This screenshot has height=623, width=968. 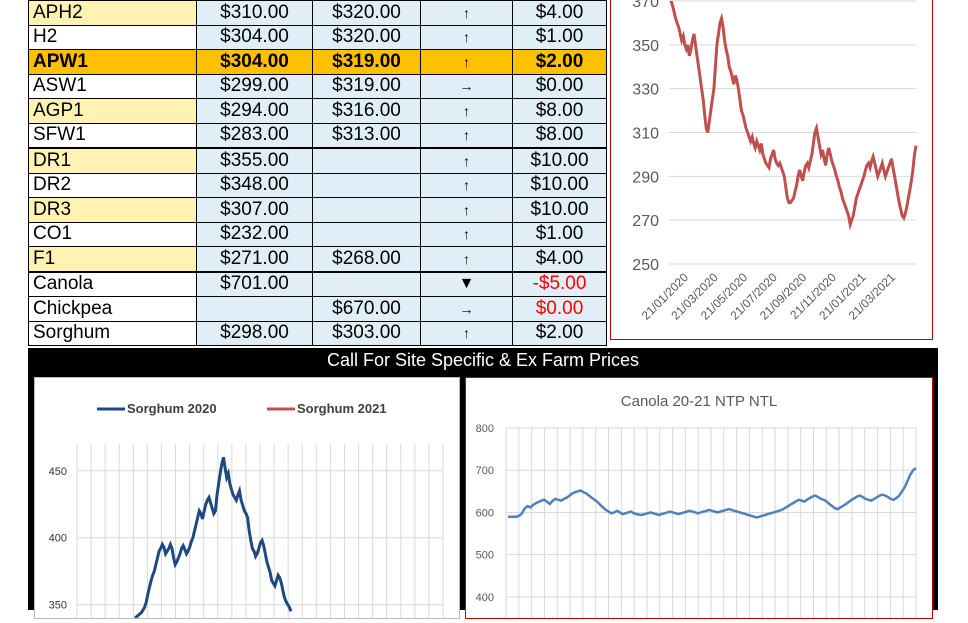 I want to click on change-cell: -$5.00, so click(x=559, y=283).